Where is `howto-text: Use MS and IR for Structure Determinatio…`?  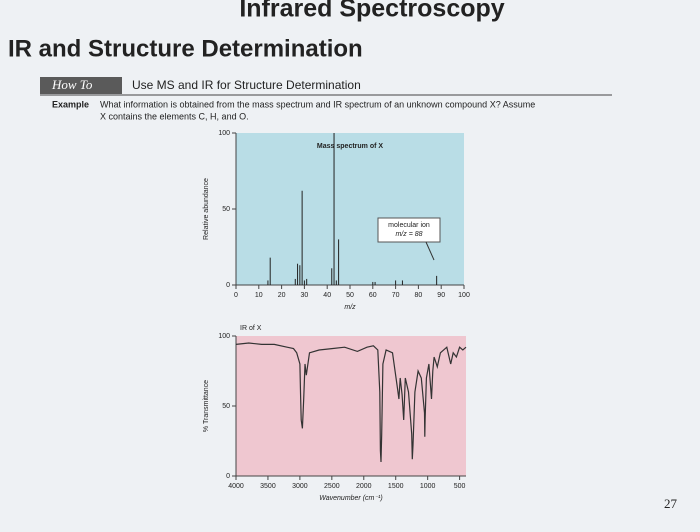 howto-text: Use MS and IR for Structure Determinatio… is located at coordinates (246, 85).